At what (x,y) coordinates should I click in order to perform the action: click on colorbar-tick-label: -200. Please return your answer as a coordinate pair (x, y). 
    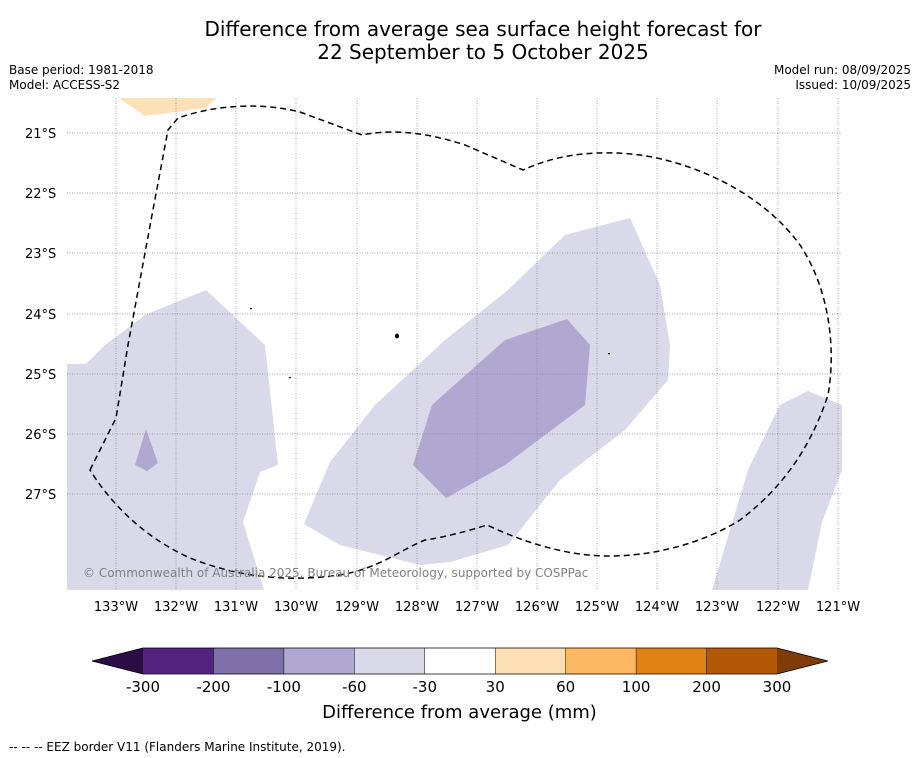
    Looking at the image, I should click on (213, 687).